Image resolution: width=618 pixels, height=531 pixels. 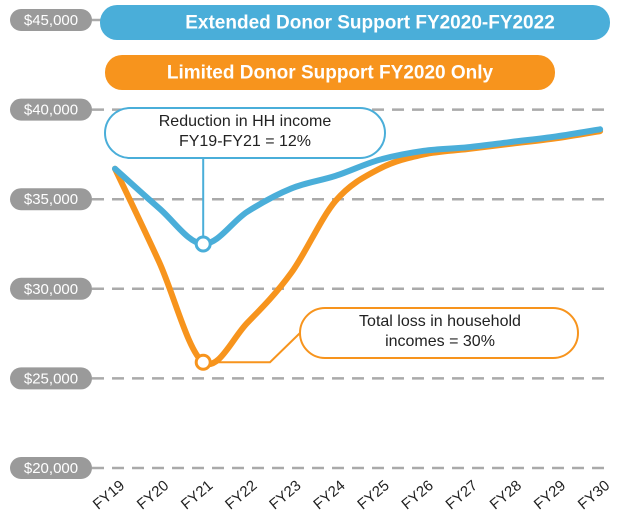 I want to click on annotation-text: Total loss in household, so click(x=440, y=321).